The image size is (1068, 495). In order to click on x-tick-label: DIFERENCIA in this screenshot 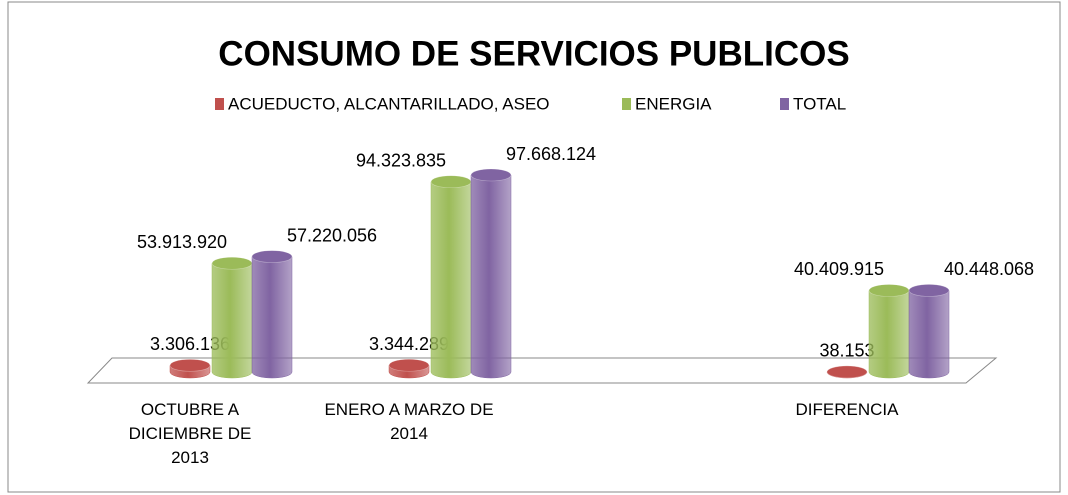, I will do `click(847, 409)`.